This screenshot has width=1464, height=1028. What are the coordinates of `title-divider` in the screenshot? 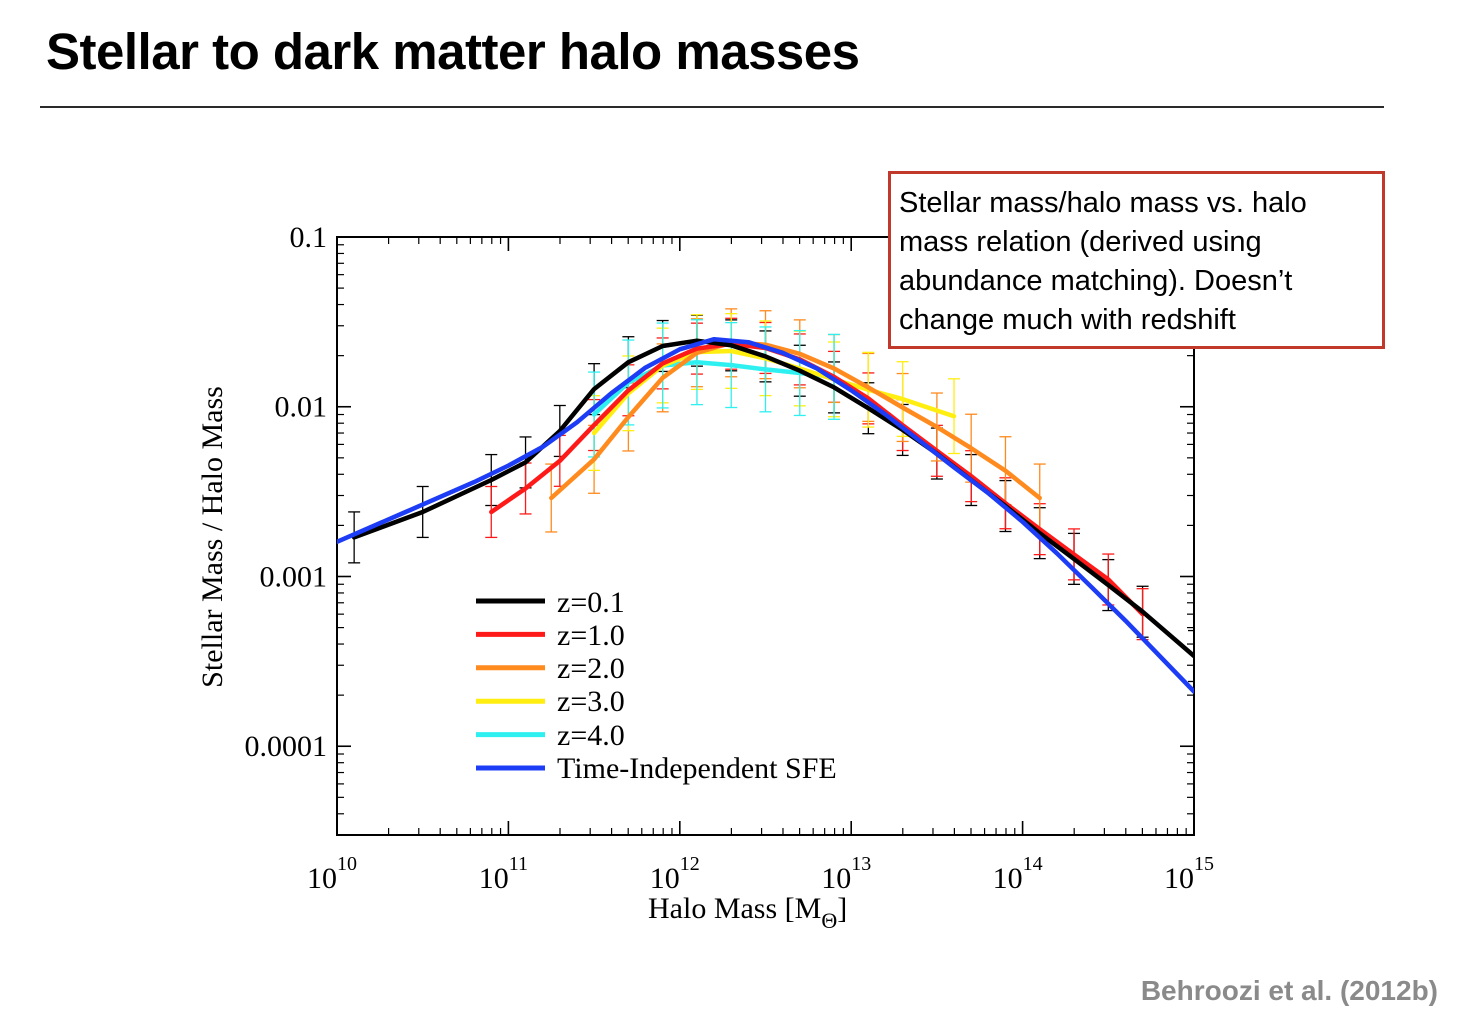 It's located at (712, 107).